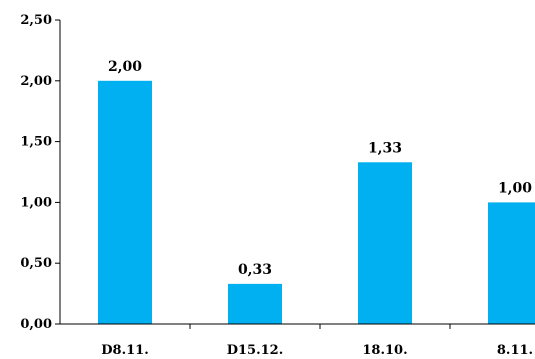  Describe the element at coordinates (385, 148) in the screenshot. I see `data-label-3: 1,33` at that location.